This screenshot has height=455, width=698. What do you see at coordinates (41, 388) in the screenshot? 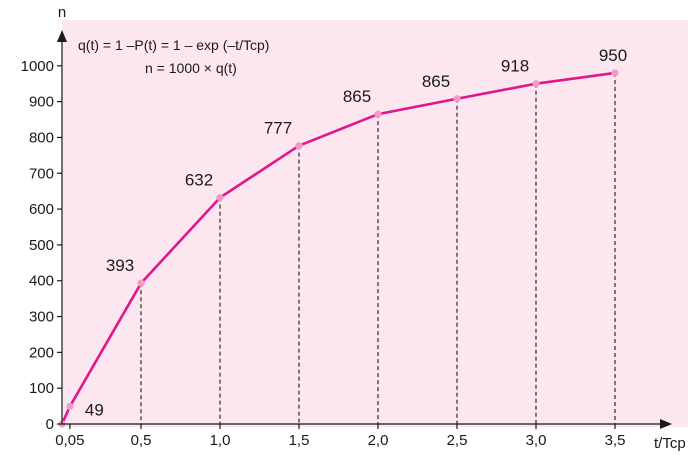
I see `y-tick-label: 100` at bounding box center [41, 388].